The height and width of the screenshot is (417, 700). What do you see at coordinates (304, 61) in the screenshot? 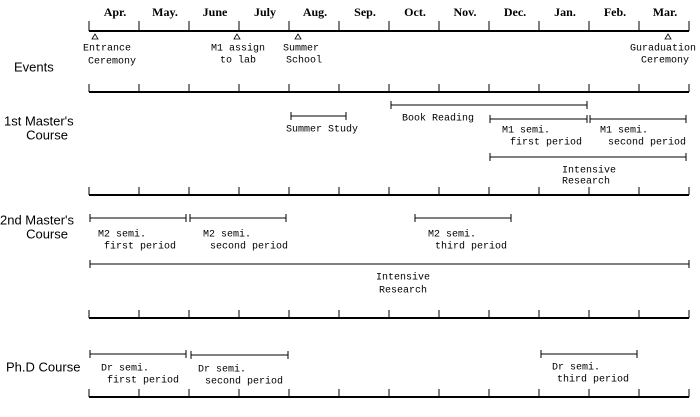
I see `item-label: School` at bounding box center [304, 61].